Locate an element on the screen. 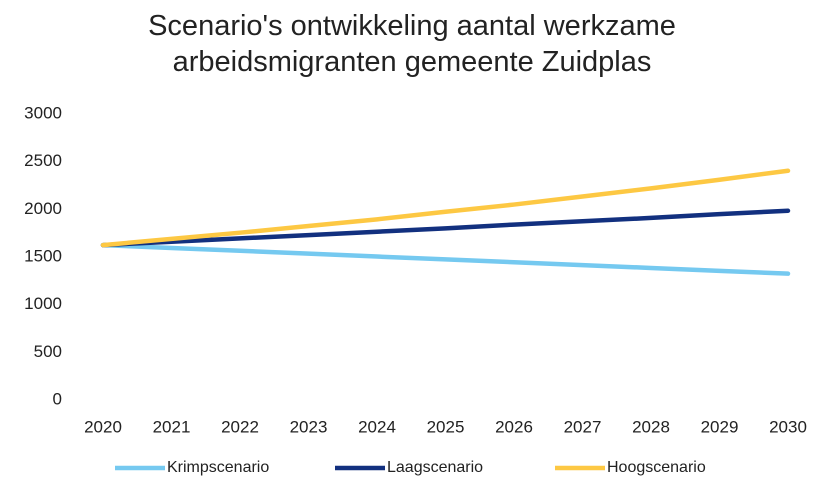 This screenshot has width=819, height=481. y-tick-label: 2500 is located at coordinates (43, 160).